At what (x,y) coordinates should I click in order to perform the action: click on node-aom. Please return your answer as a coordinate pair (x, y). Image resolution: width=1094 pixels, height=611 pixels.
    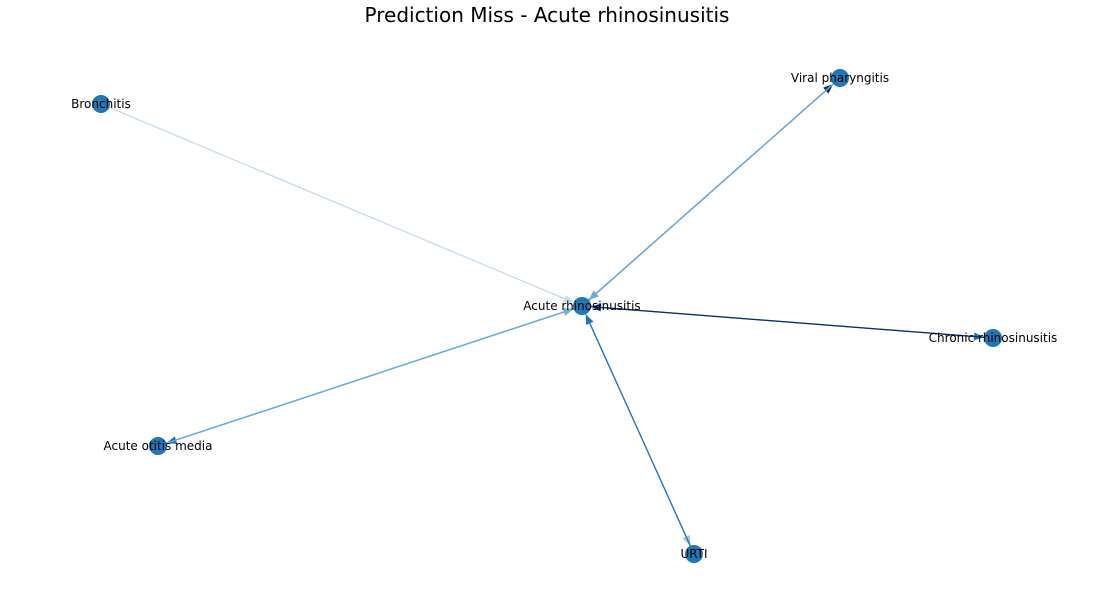
    Looking at the image, I should click on (158, 446).